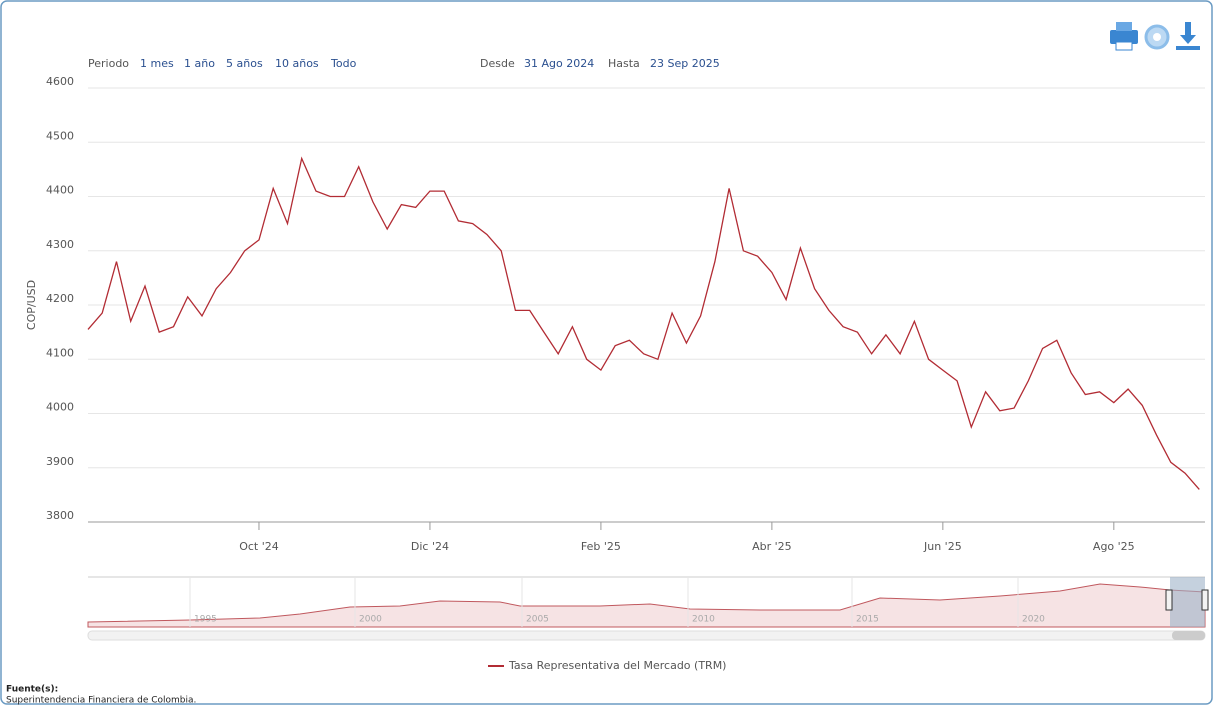  I want to click on y-tick-label: 4100, so click(60, 352).